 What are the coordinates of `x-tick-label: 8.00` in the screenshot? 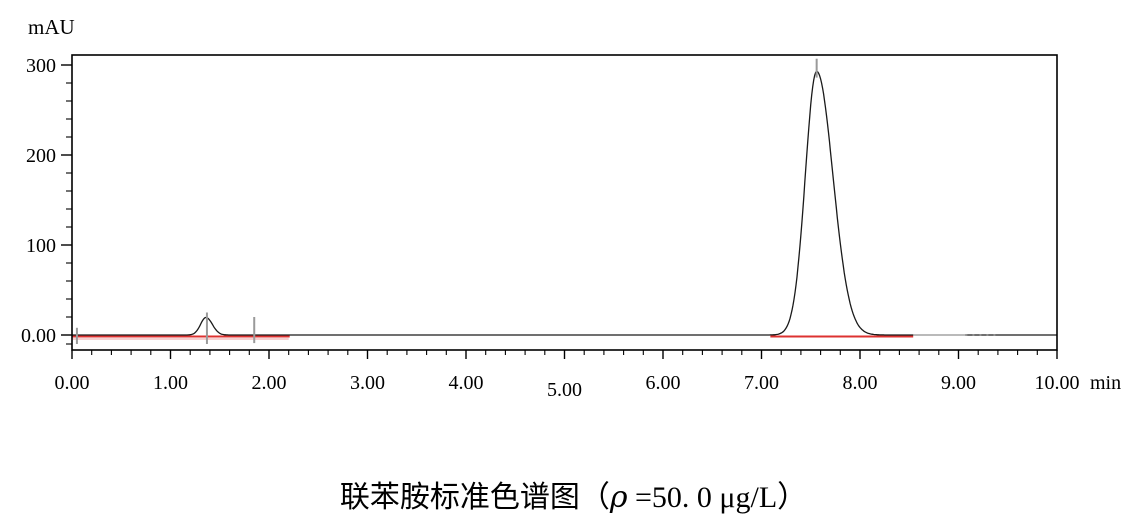 It's located at (860, 383).